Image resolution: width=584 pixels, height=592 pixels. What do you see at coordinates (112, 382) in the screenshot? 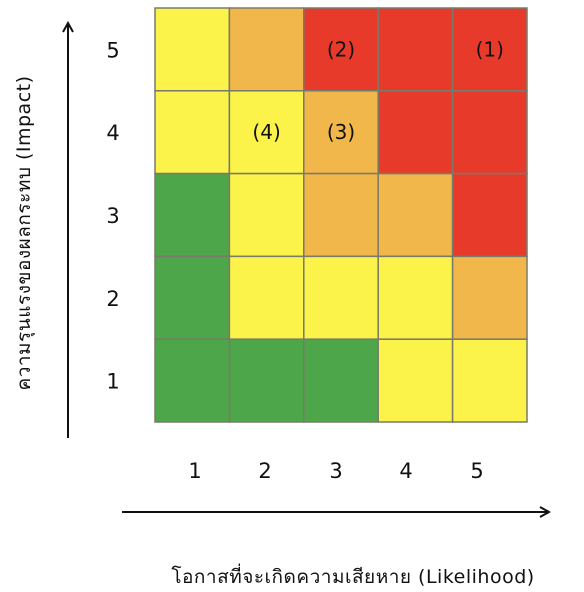
I see `y-tick-label: 1` at bounding box center [112, 382].